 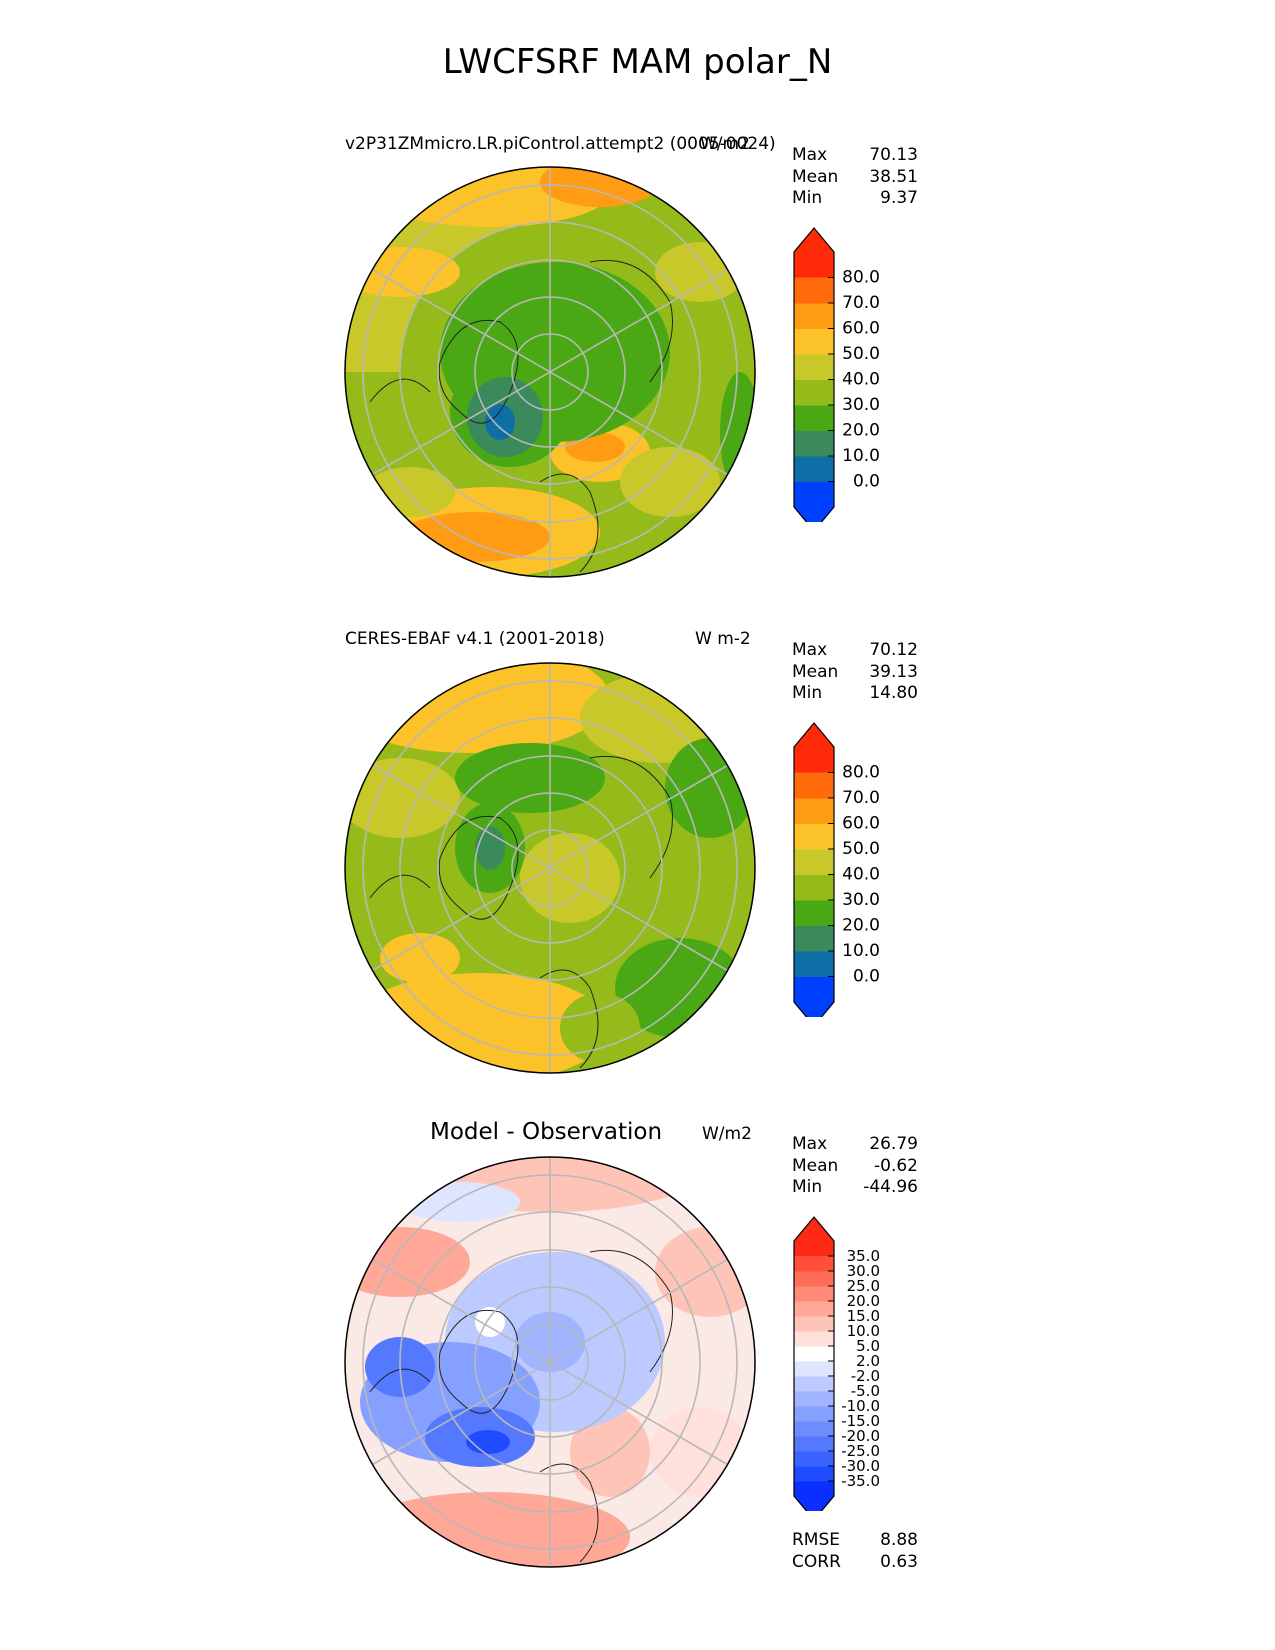 I want to click on stat-value: 70.13, so click(x=893, y=155).